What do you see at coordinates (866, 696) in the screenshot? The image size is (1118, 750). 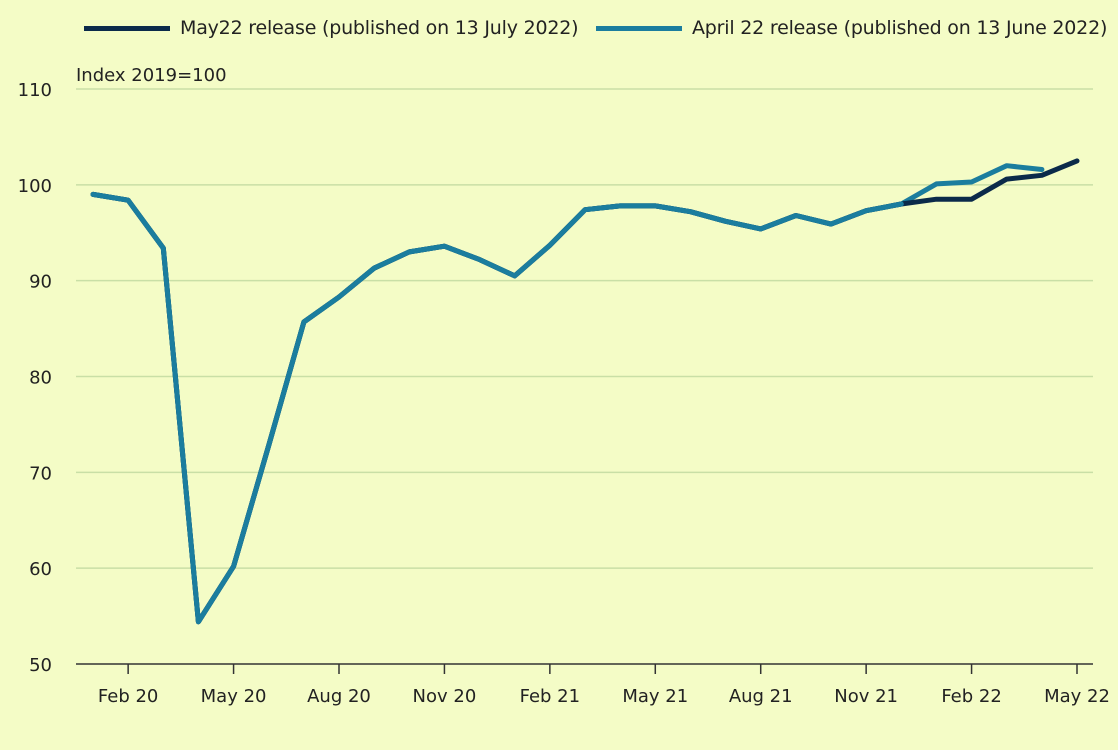 I see `x-tick-label-nov-21: Nov 21` at bounding box center [866, 696].